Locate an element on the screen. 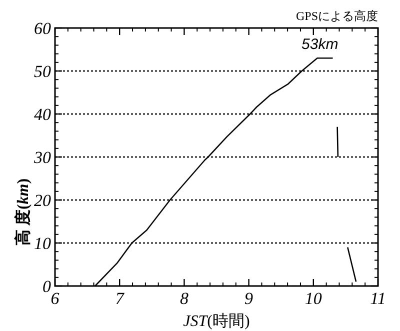  x-tick-label: 10 is located at coordinates (313, 298).